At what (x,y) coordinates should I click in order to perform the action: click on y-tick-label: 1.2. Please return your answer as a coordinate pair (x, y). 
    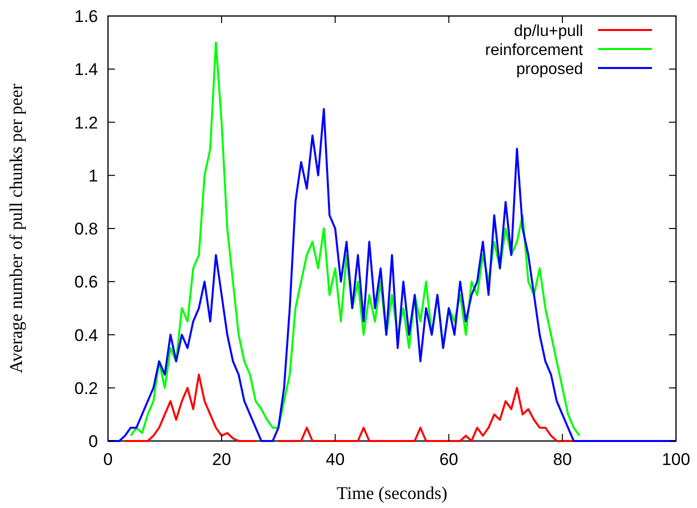
    Looking at the image, I should click on (86, 122).